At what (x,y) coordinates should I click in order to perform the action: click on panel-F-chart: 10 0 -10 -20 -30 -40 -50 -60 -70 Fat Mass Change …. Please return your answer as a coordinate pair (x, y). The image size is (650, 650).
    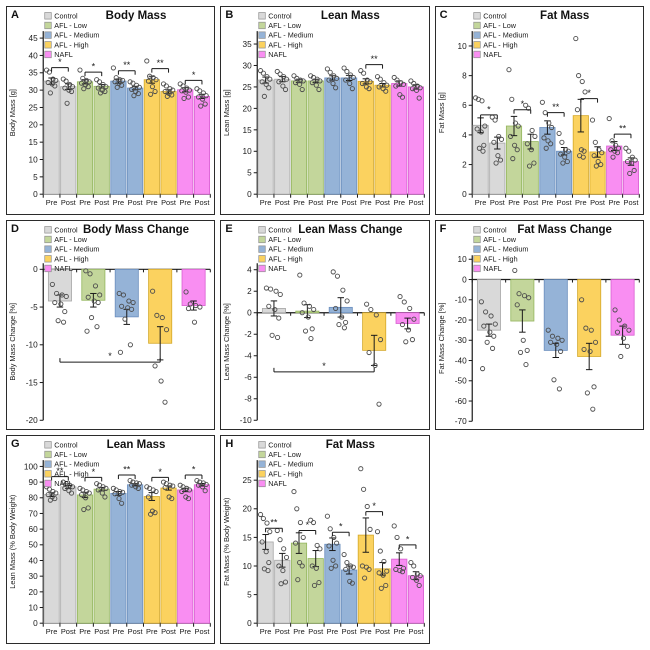
    Looking at the image, I should click on (538, 326).